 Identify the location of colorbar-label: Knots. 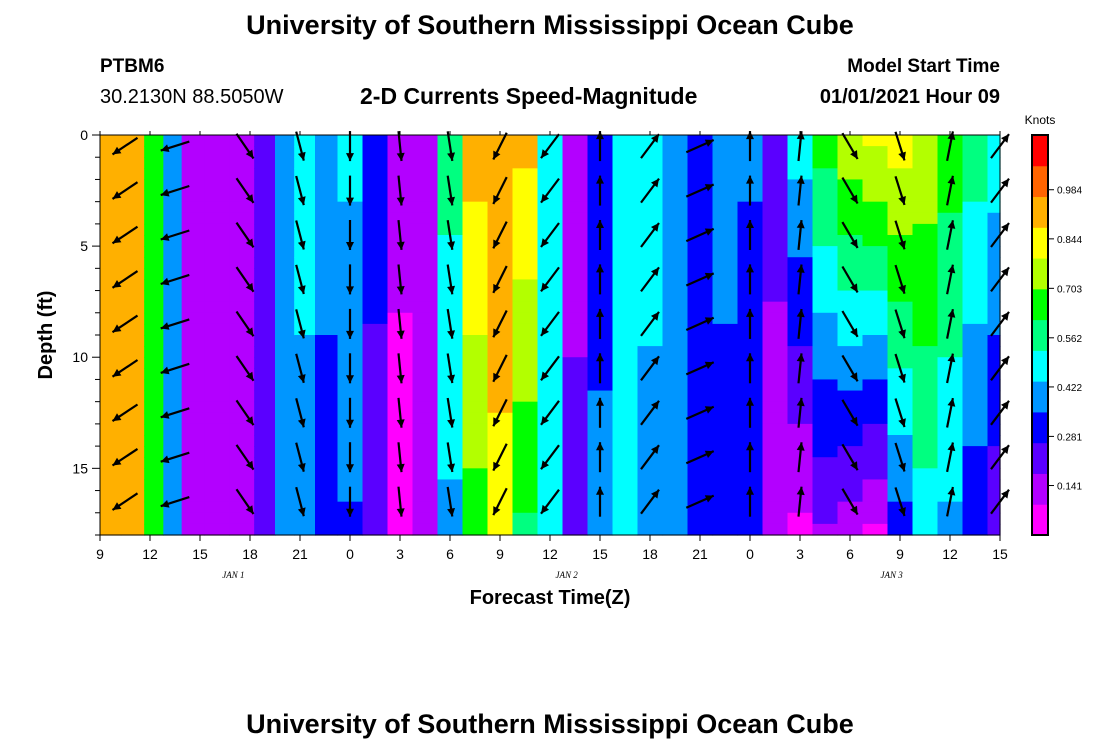
(1040, 120).